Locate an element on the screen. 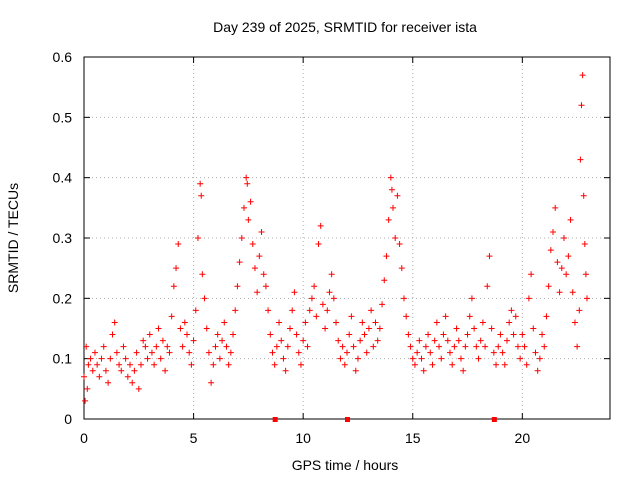 Image resolution: width=640 pixels, height=480 pixels. y-tick-label: 0 is located at coordinates (68, 419).